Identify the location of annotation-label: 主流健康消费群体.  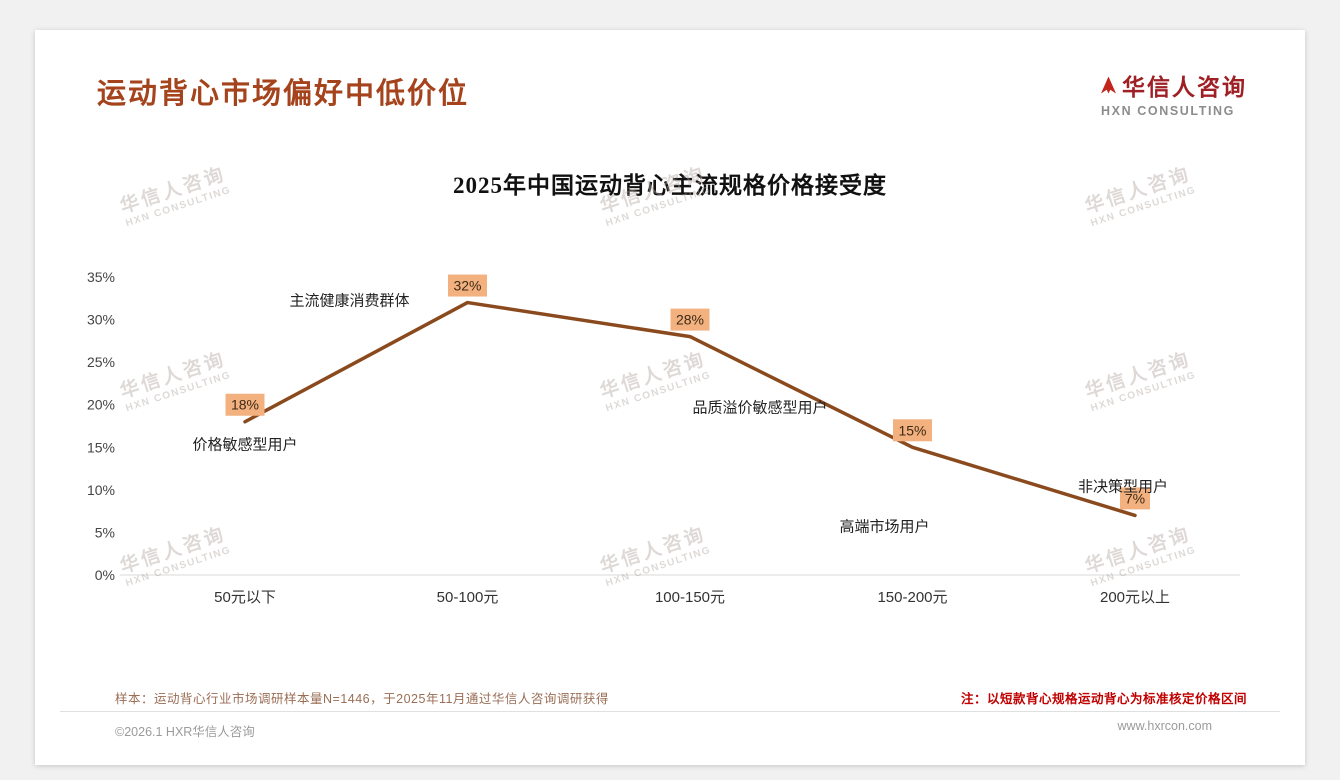
(349, 301).